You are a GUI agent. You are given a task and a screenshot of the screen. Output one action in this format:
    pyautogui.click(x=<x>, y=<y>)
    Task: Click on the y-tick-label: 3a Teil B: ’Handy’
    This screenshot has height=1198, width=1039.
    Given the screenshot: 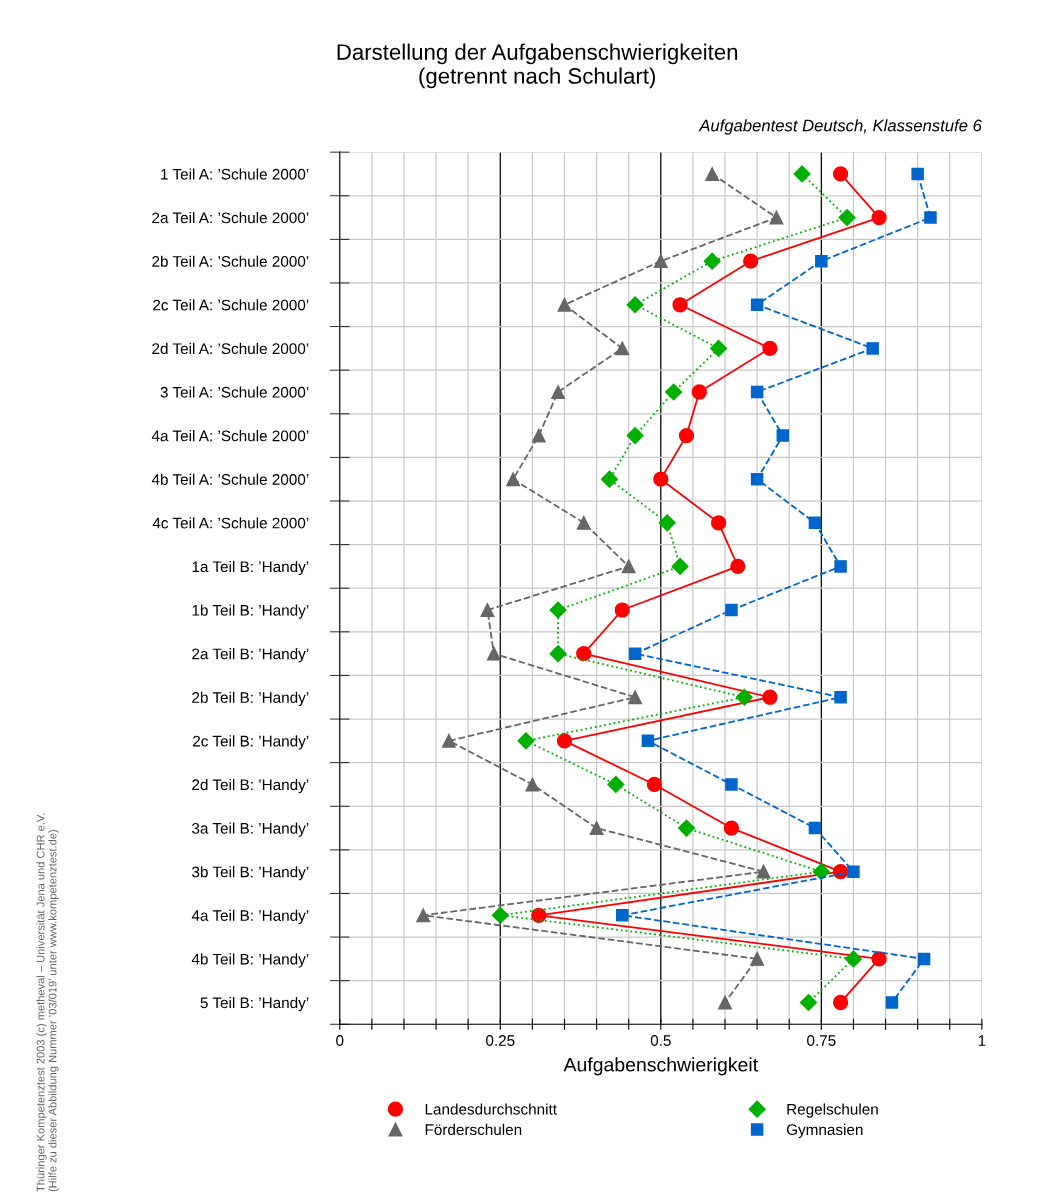 What is the action you would take?
    pyautogui.click(x=250, y=829)
    